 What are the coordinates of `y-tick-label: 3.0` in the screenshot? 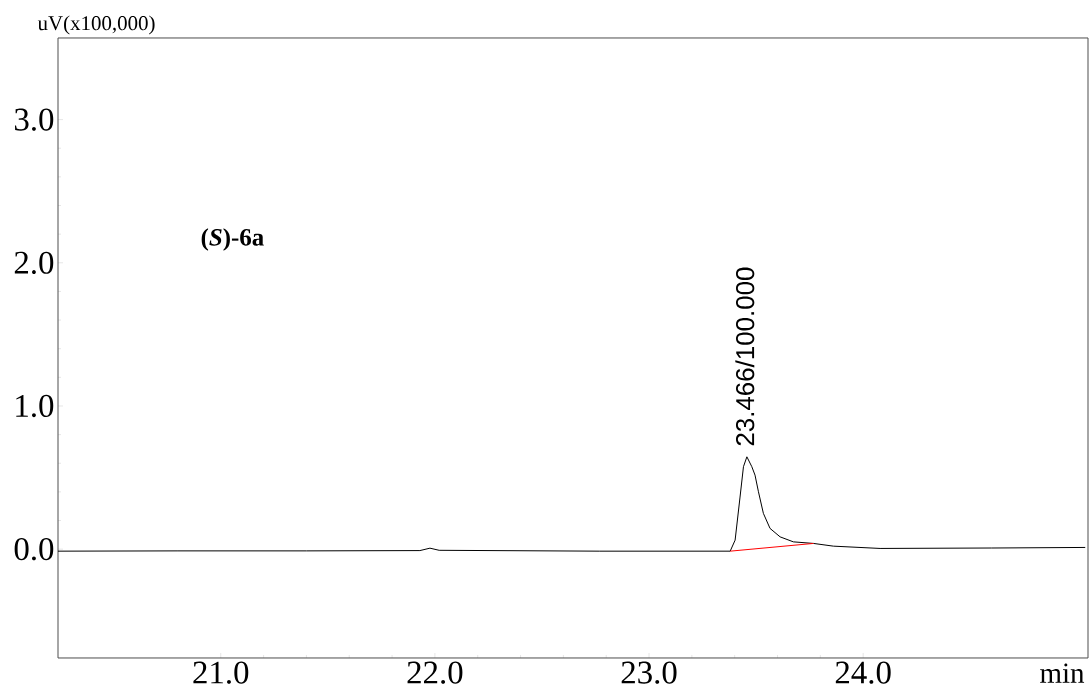 It's located at (34, 119).